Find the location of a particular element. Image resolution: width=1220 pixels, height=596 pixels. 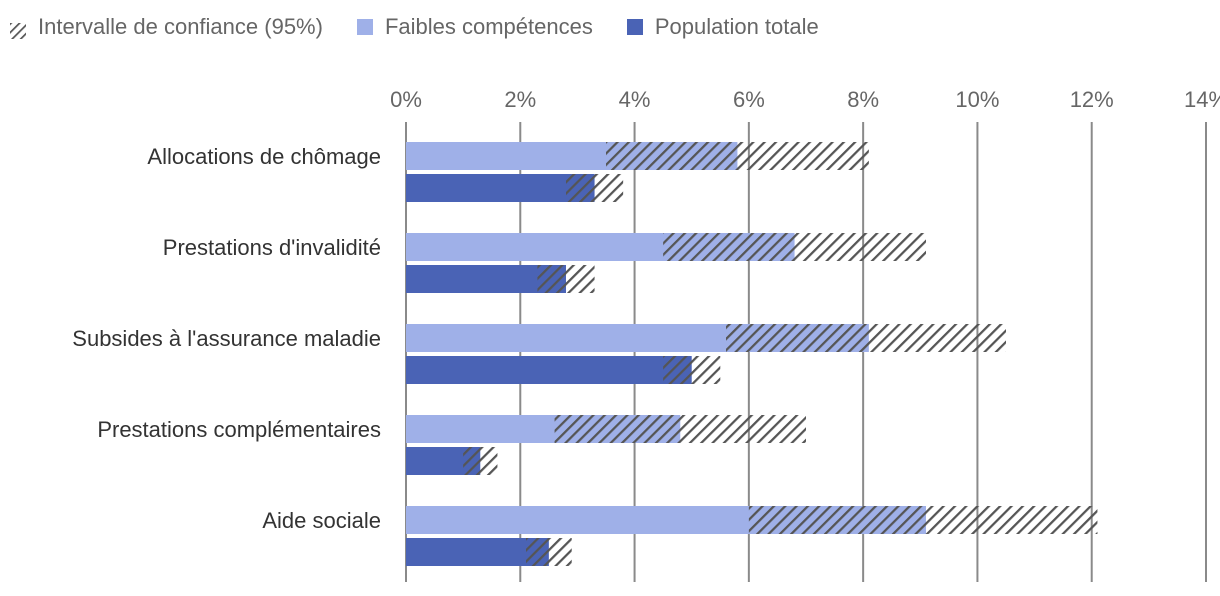

x-tick-label: 12% is located at coordinates (1092, 99).